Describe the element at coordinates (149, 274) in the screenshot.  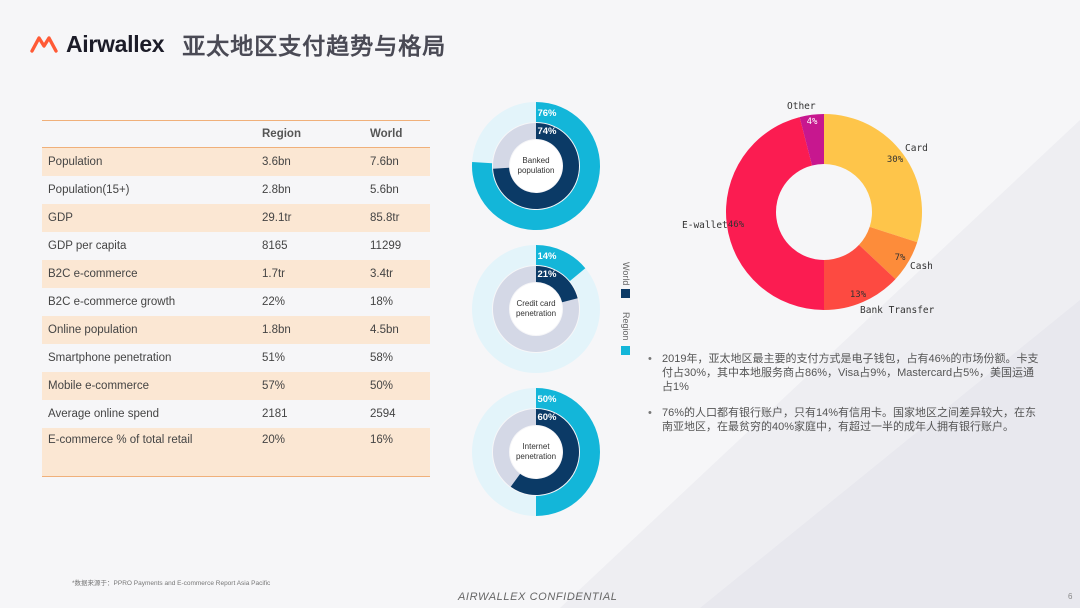
I see `row-label: B2C e-commerce` at that location.